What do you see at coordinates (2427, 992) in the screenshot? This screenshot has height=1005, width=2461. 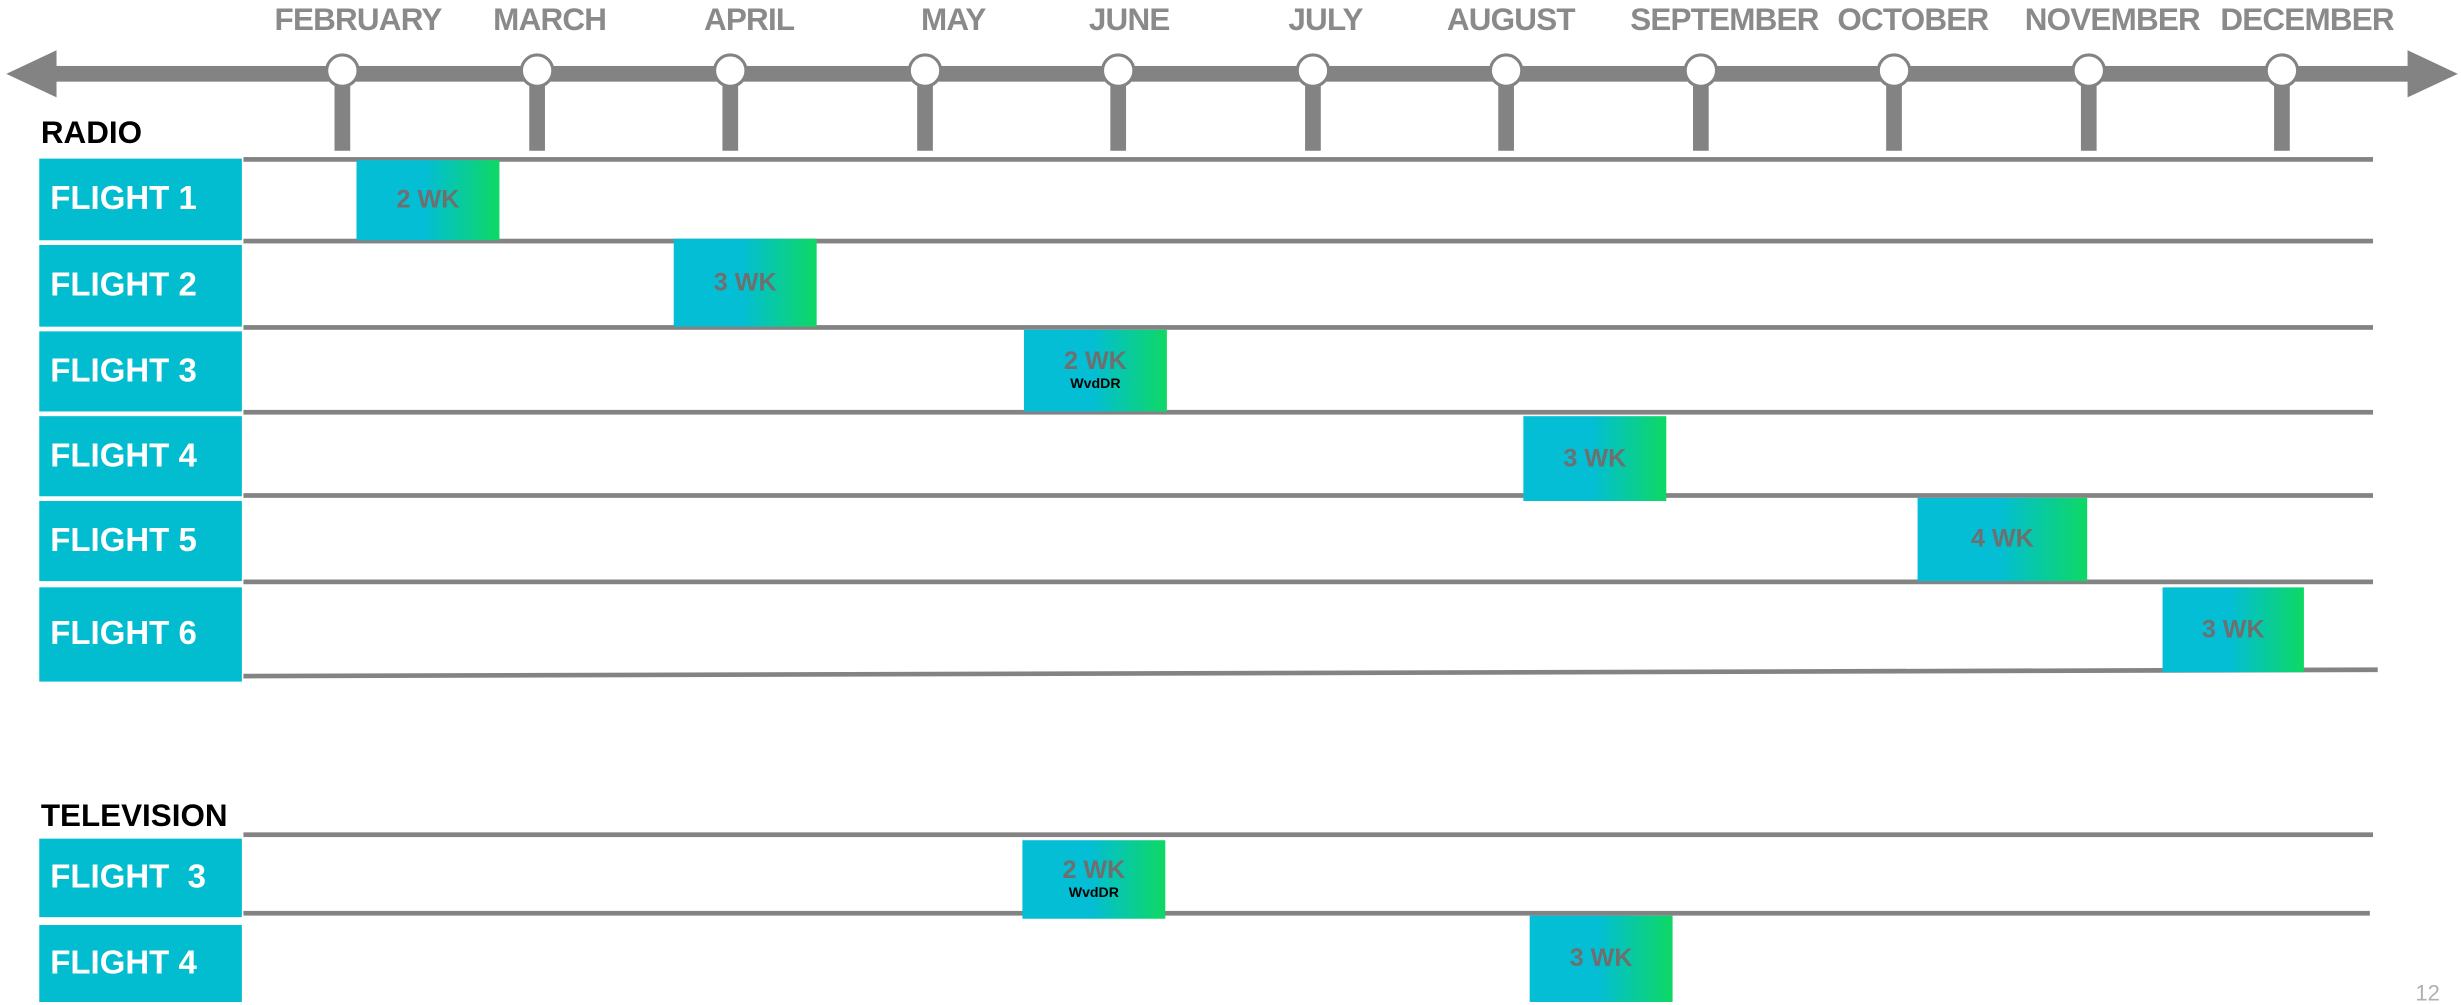 I see `page-number: 12` at bounding box center [2427, 992].